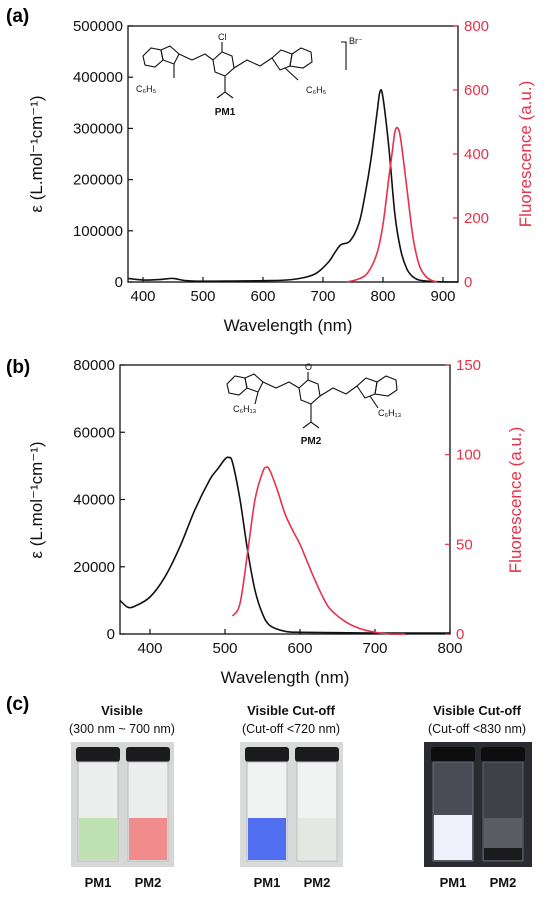  I want to click on pm1-benzene-right, so click(301, 58).